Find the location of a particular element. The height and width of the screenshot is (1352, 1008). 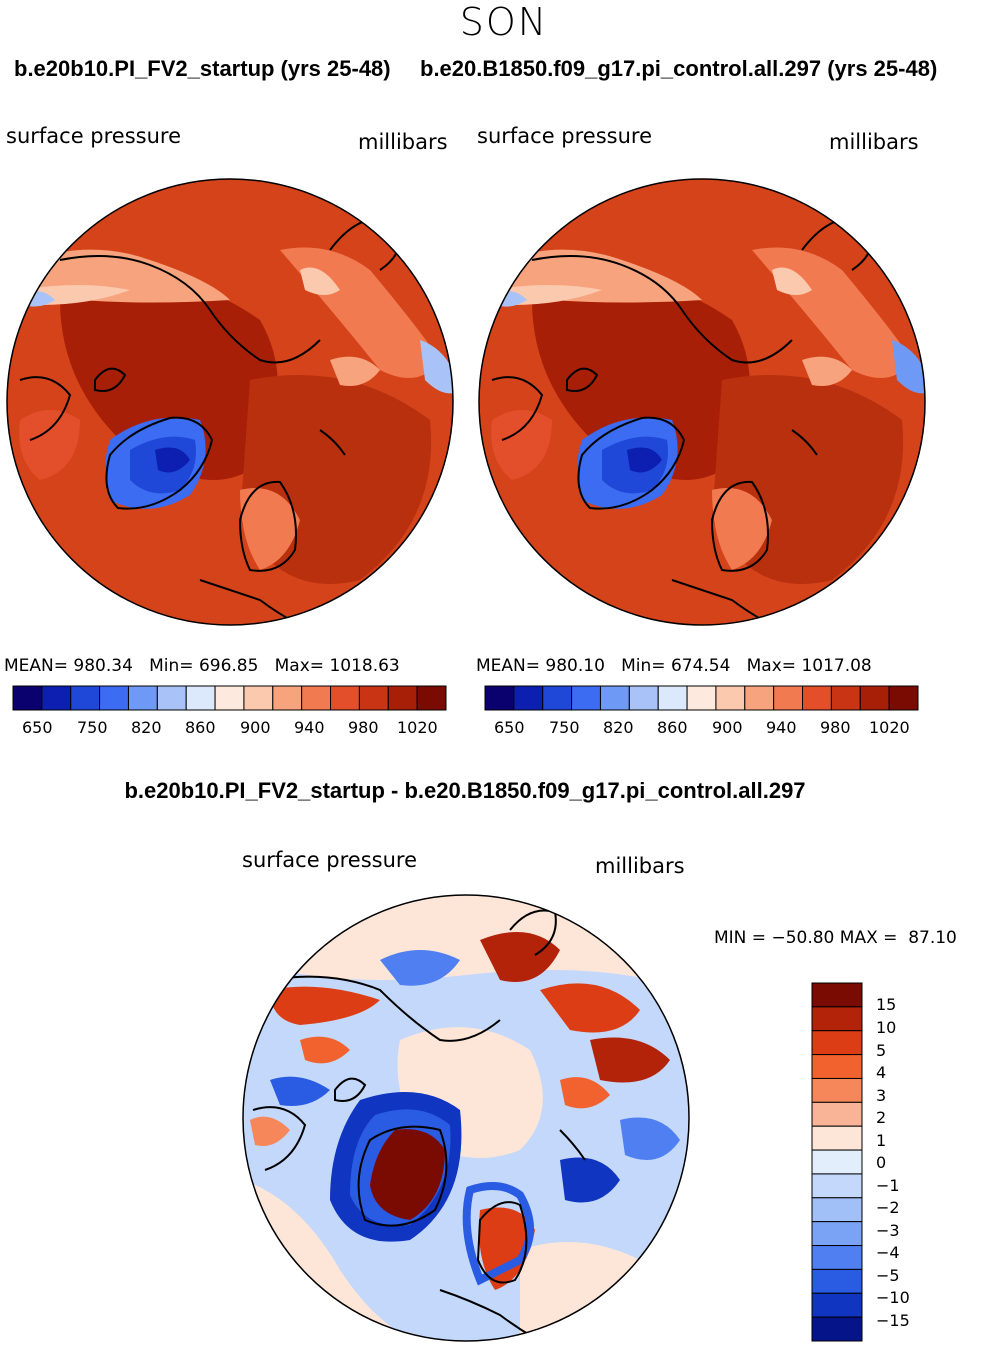

difference-tick-label: 0 is located at coordinates (881, 1162).